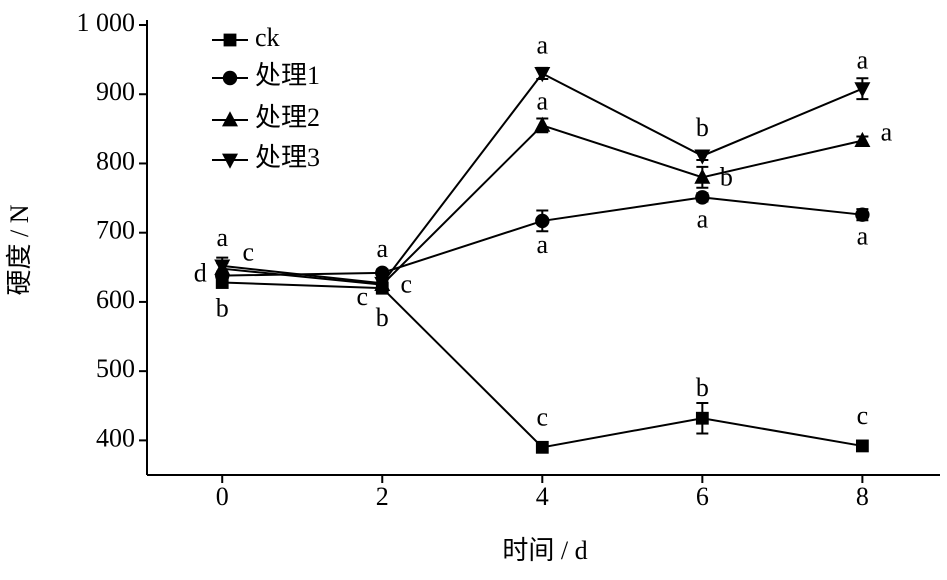 The image size is (947, 580). Describe the element at coordinates (267, 37) in the screenshot. I see `legend-label: ck` at that location.